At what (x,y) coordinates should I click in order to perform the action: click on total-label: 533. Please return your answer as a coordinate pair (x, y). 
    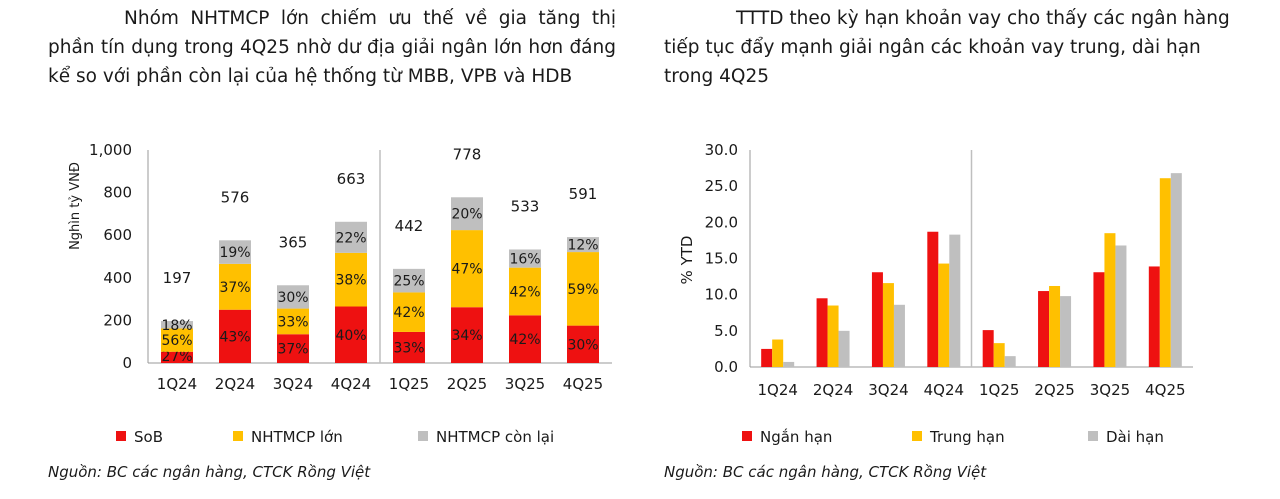
    Looking at the image, I should click on (525, 206).